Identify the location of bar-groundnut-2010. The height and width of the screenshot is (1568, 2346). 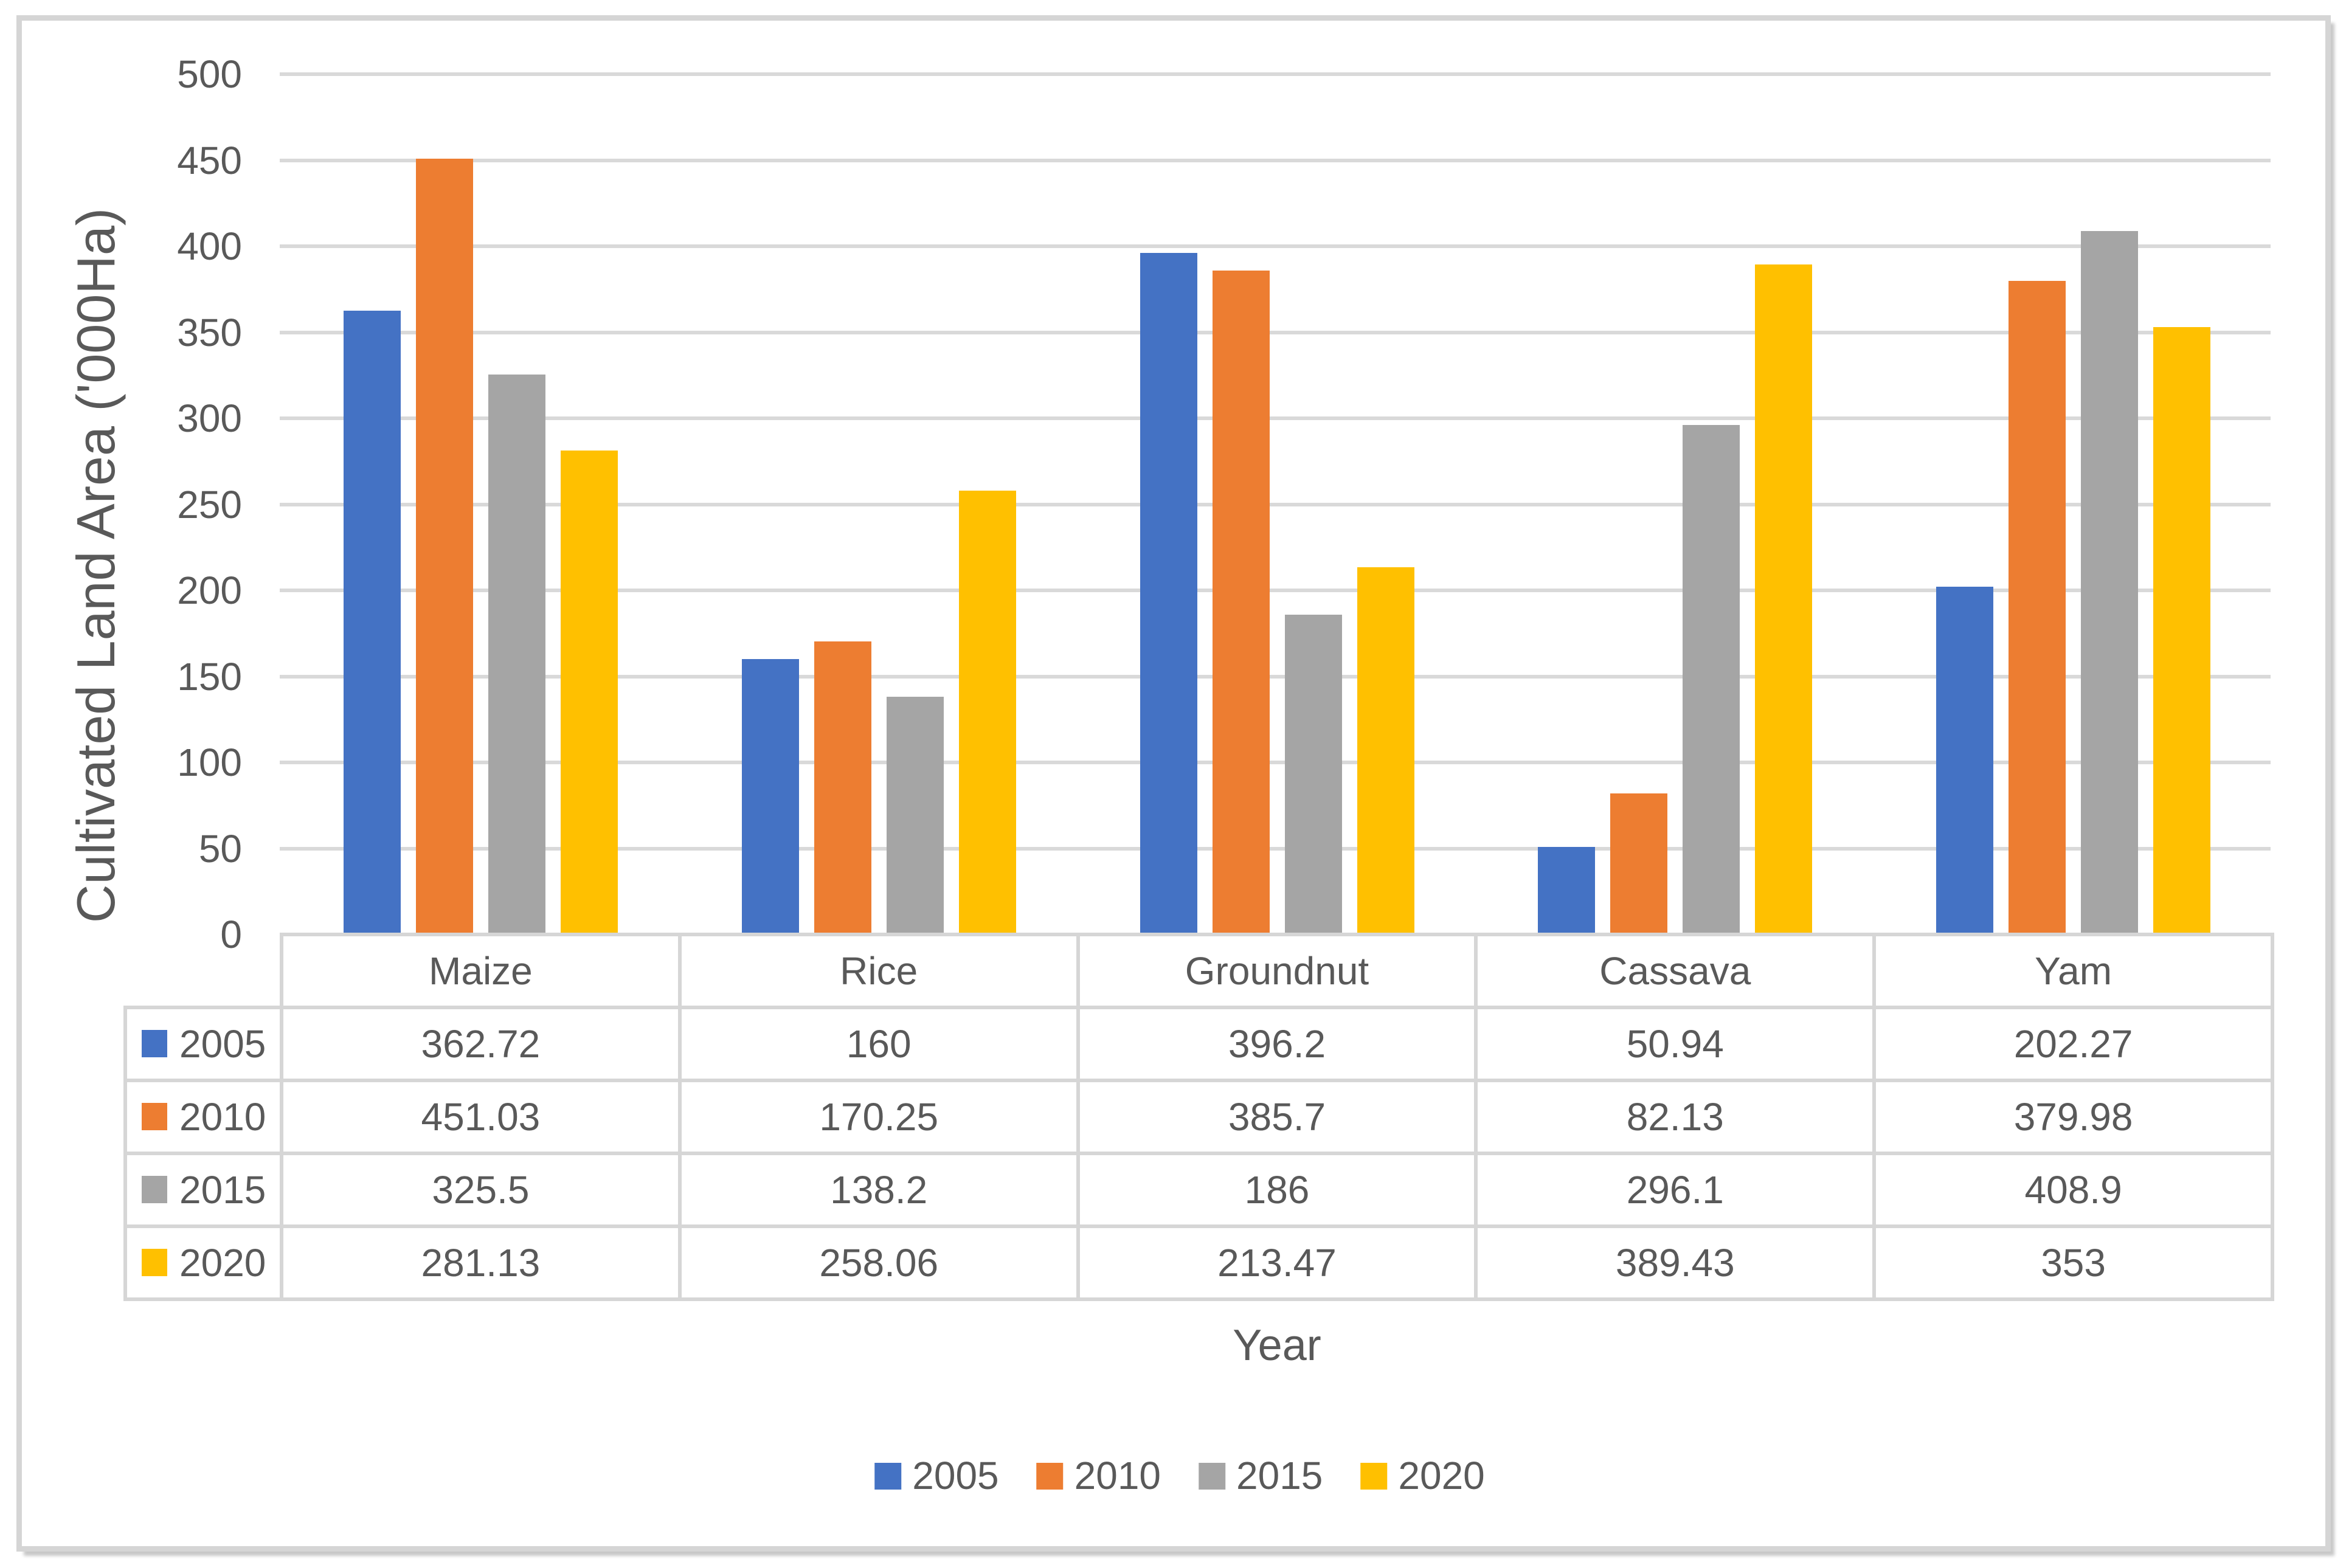
(1241, 602).